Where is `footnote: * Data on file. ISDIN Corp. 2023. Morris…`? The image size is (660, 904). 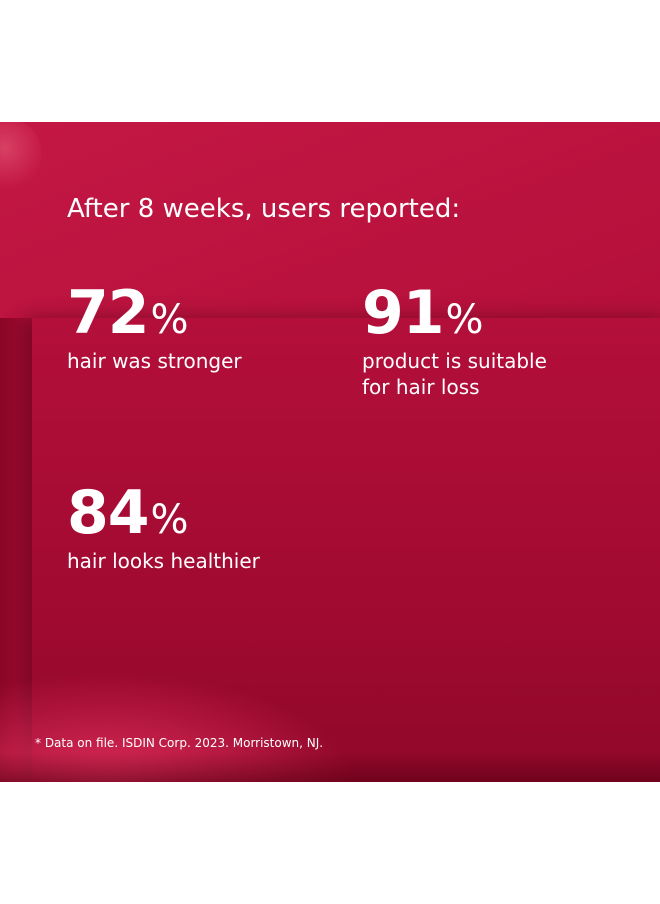
footnote: * Data on file. ISDIN Corp. 2023. Morris… is located at coordinates (179, 743).